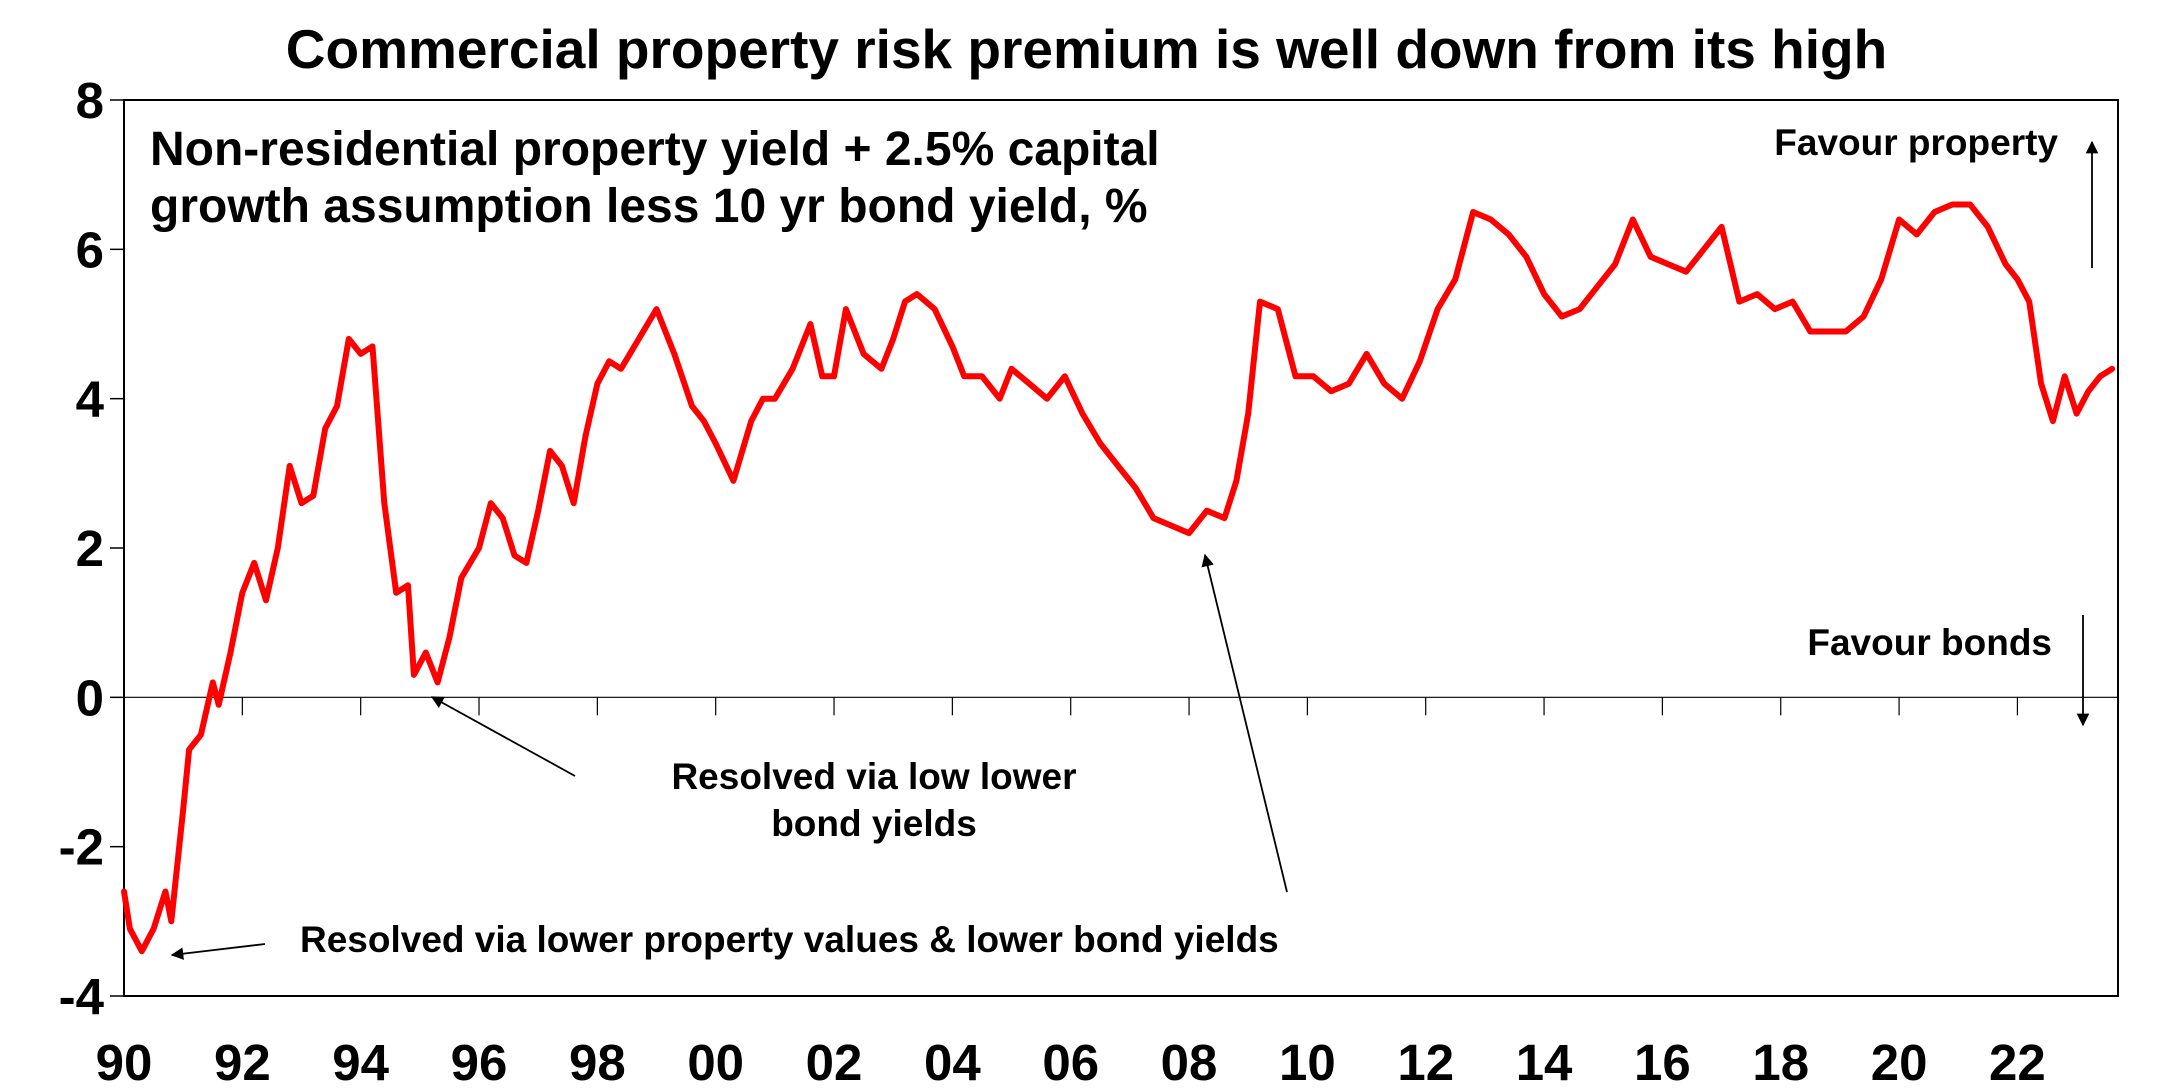  Describe the element at coordinates (1929, 642) in the screenshot. I see `favour-bonds-label: Favour bonds` at that location.